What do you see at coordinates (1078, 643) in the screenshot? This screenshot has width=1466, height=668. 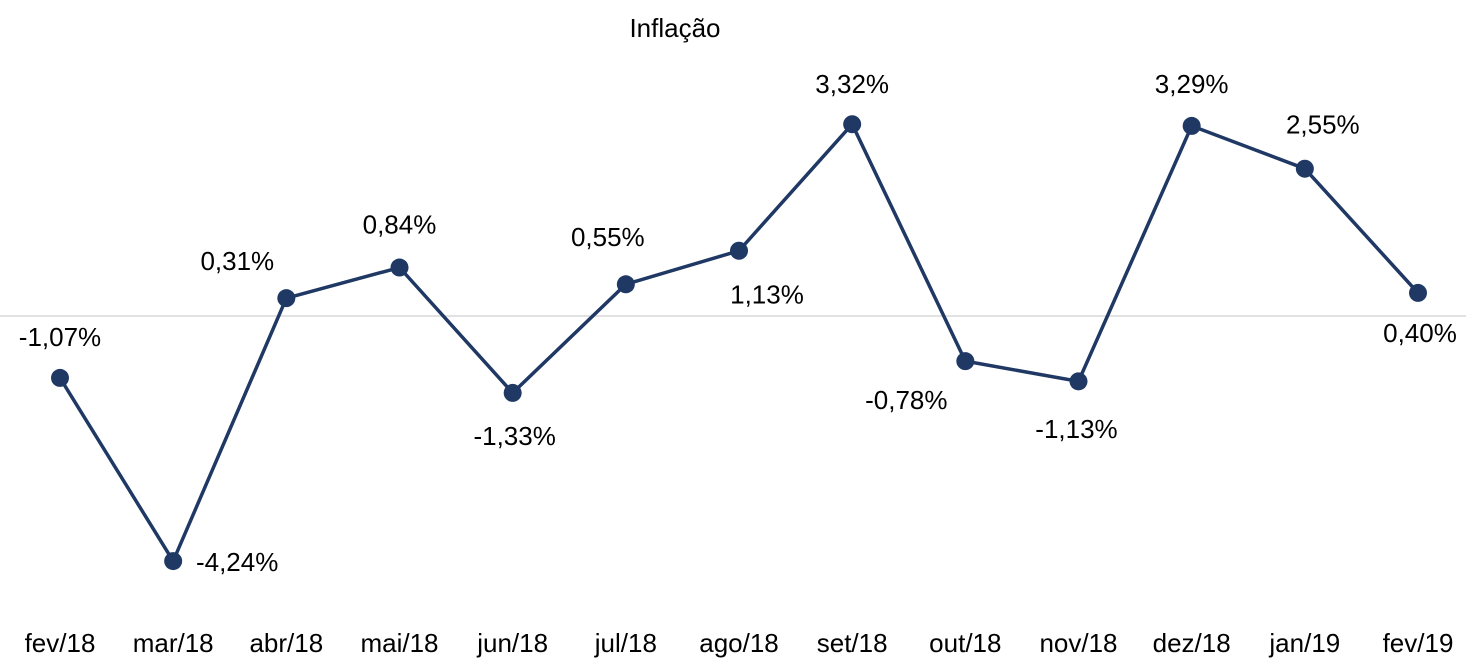 I see `x-tick-label: nov/18` at bounding box center [1078, 643].